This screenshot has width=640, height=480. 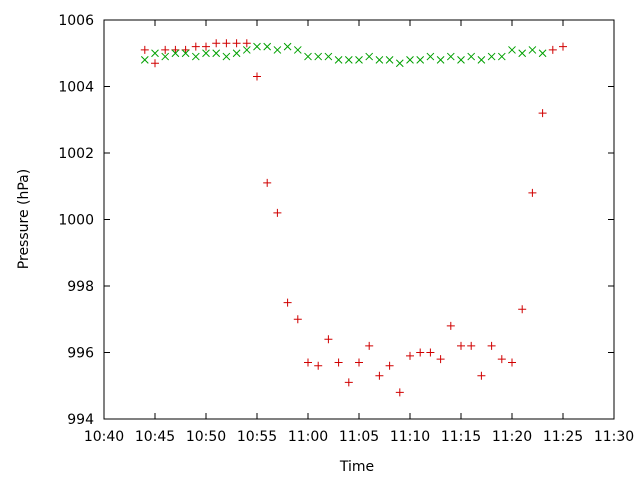 What do you see at coordinates (410, 437) in the screenshot?
I see `x-tick-label: 11:10` at bounding box center [410, 437].